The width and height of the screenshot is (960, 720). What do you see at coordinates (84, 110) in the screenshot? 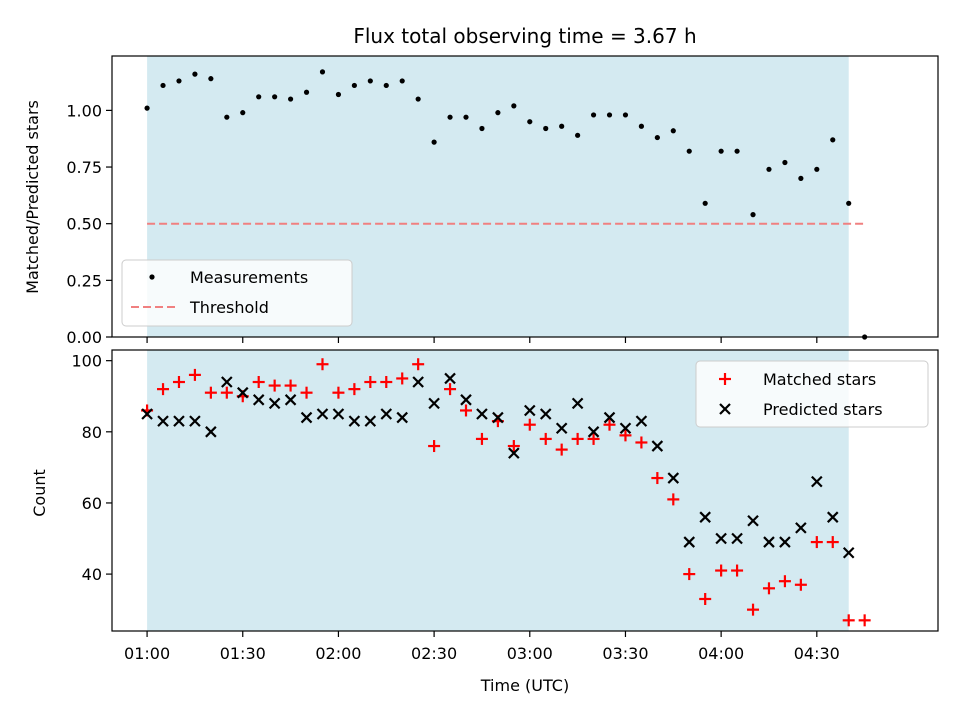
I see `ratio-y-tick-label: 1.00` at bounding box center [84, 110].